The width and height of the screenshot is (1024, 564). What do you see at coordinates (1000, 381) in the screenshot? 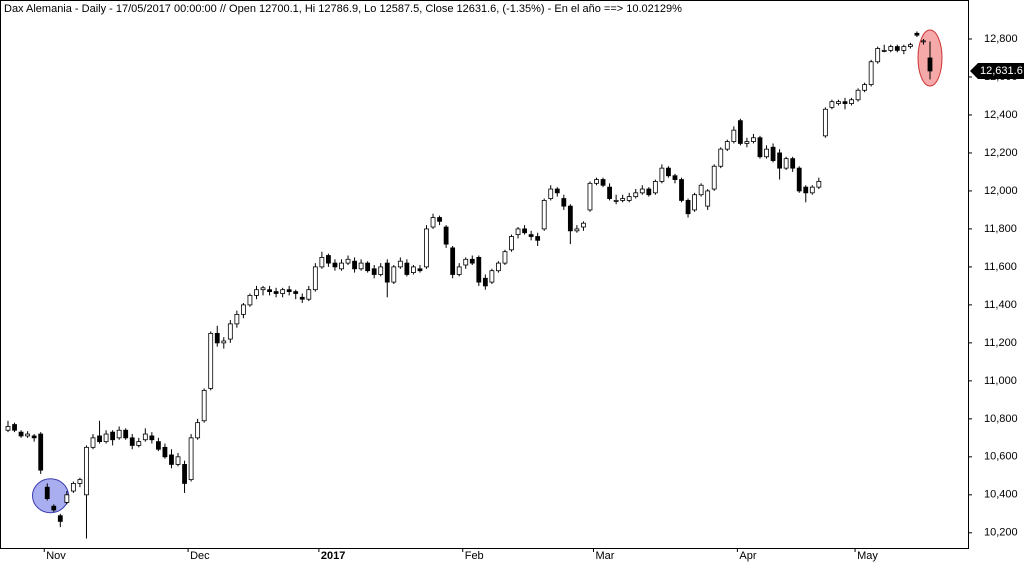
I see `y-tick-label: 11,000` at bounding box center [1000, 381].